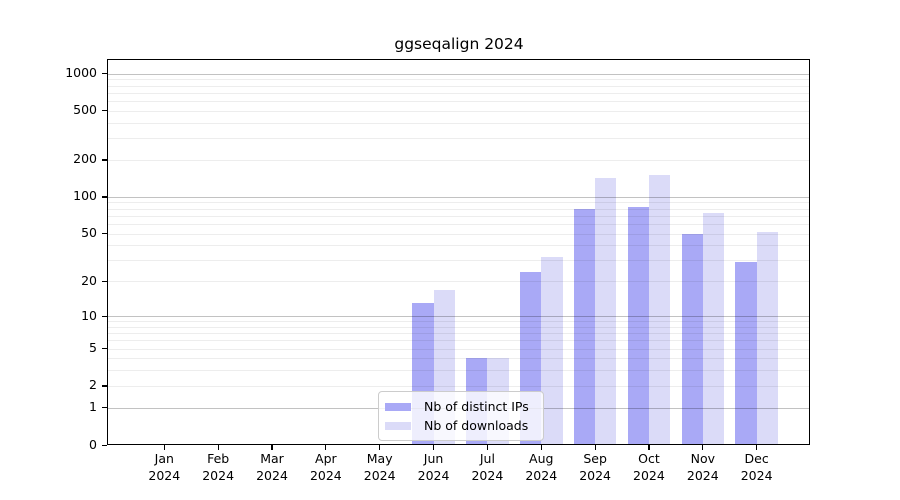 The height and width of the screenshot is (500, 900). I want to click on legend-item-downloads: Nb of downloads, so click(460, 425).